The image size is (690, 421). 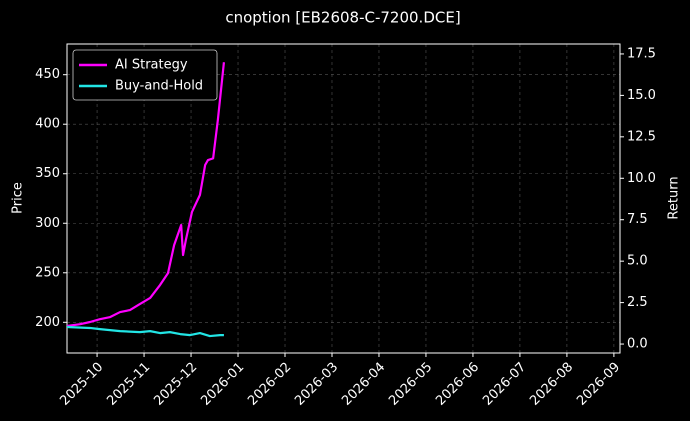 What do you see at coordinates (47, 223) in the screenshot?
I see `y-tick-label: 300` at bounding box center [47, 223].